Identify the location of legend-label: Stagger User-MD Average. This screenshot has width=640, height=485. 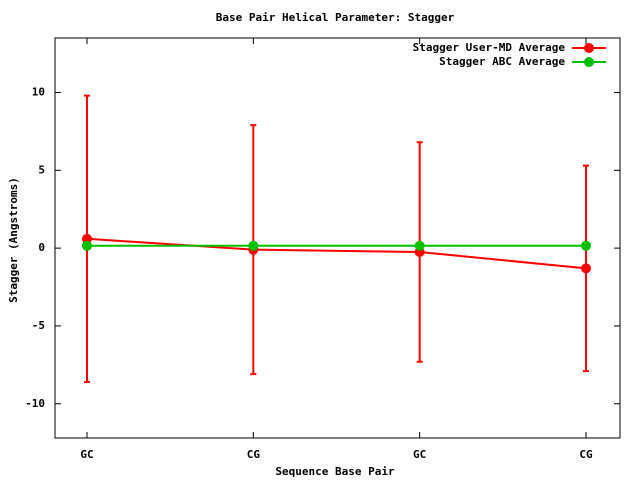
(489, 47).